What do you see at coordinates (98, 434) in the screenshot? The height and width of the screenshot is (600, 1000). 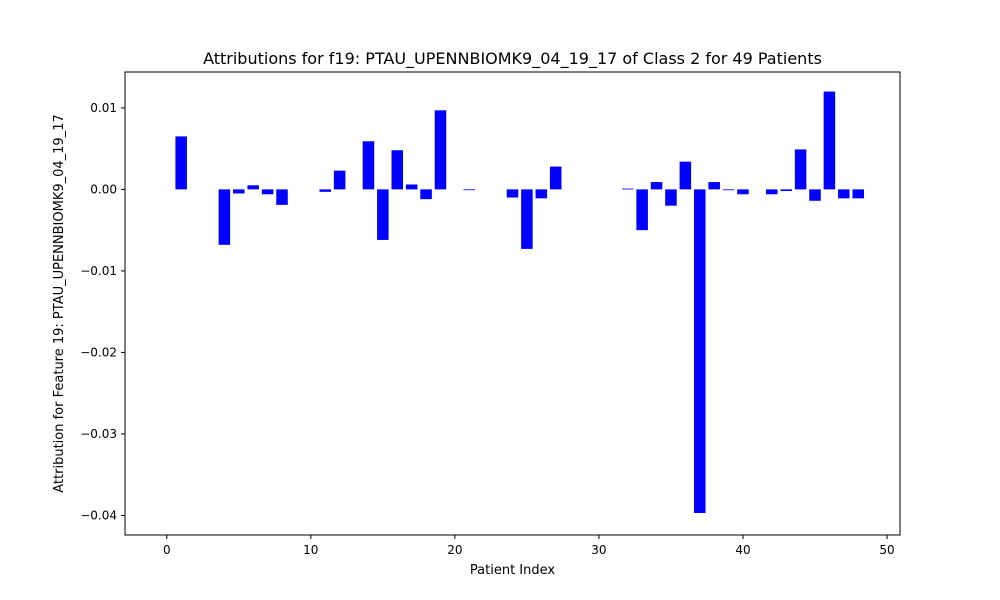 I see `y-tick-label: −0.03` at bounding box center [98, 434].